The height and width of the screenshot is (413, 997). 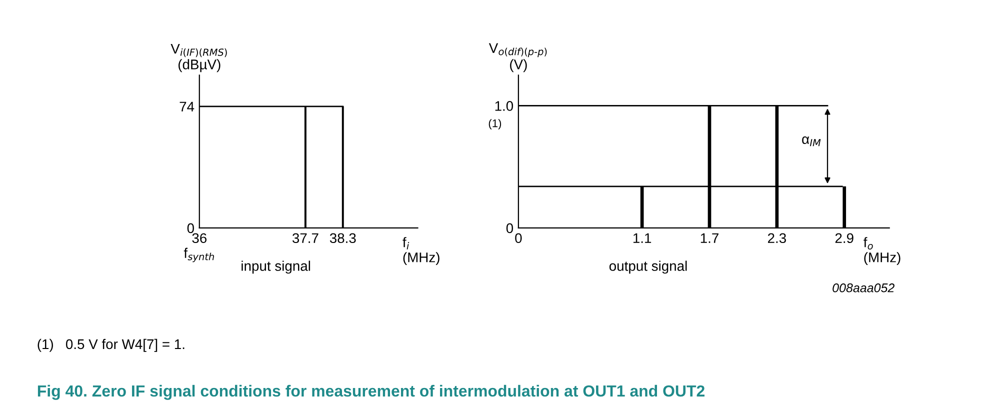 What do you see at coordinates (517, 57) in the screenshot?
I see `y-axis-title: V$_{o(dif)(p-p)}$ (V)` at bounding box center [517, 57].